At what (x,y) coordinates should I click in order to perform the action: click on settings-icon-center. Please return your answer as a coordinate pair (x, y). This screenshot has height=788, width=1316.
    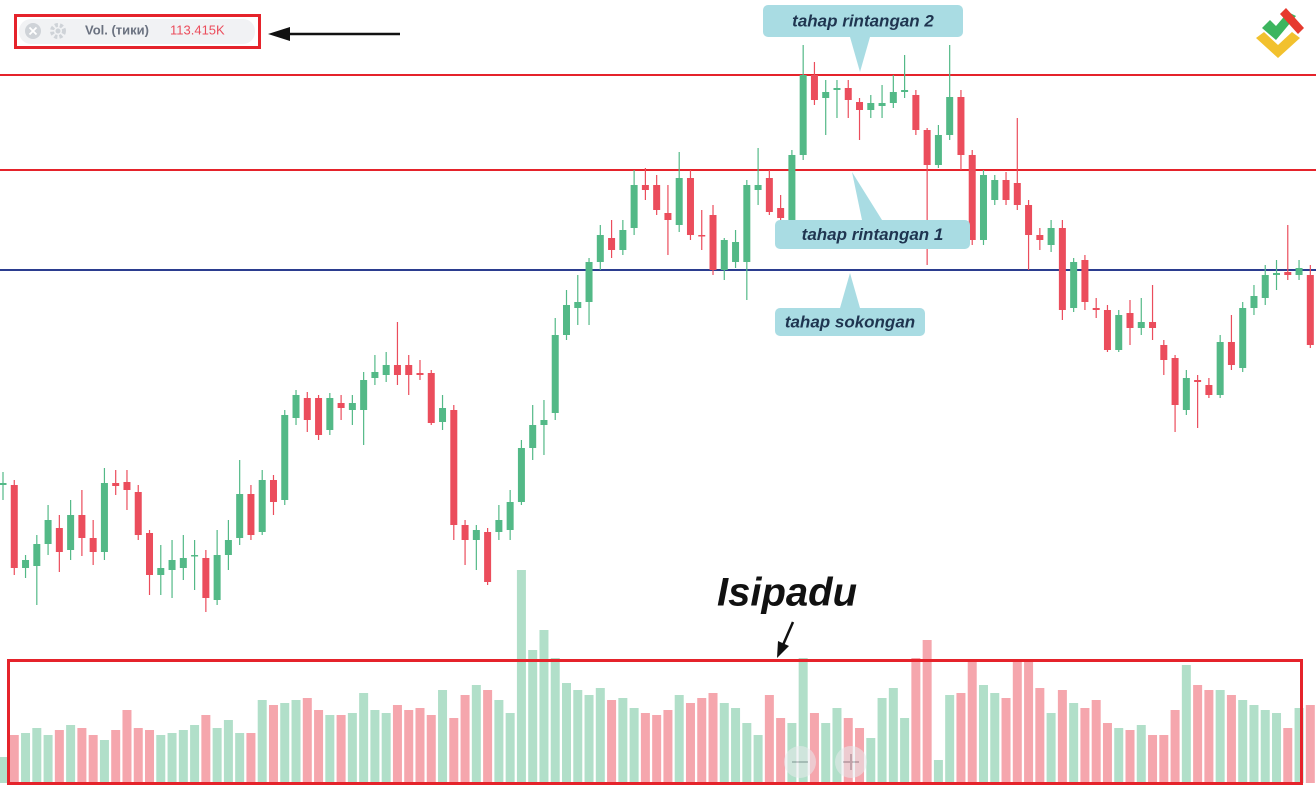
    Looking at the image, I should click on (58, 31).